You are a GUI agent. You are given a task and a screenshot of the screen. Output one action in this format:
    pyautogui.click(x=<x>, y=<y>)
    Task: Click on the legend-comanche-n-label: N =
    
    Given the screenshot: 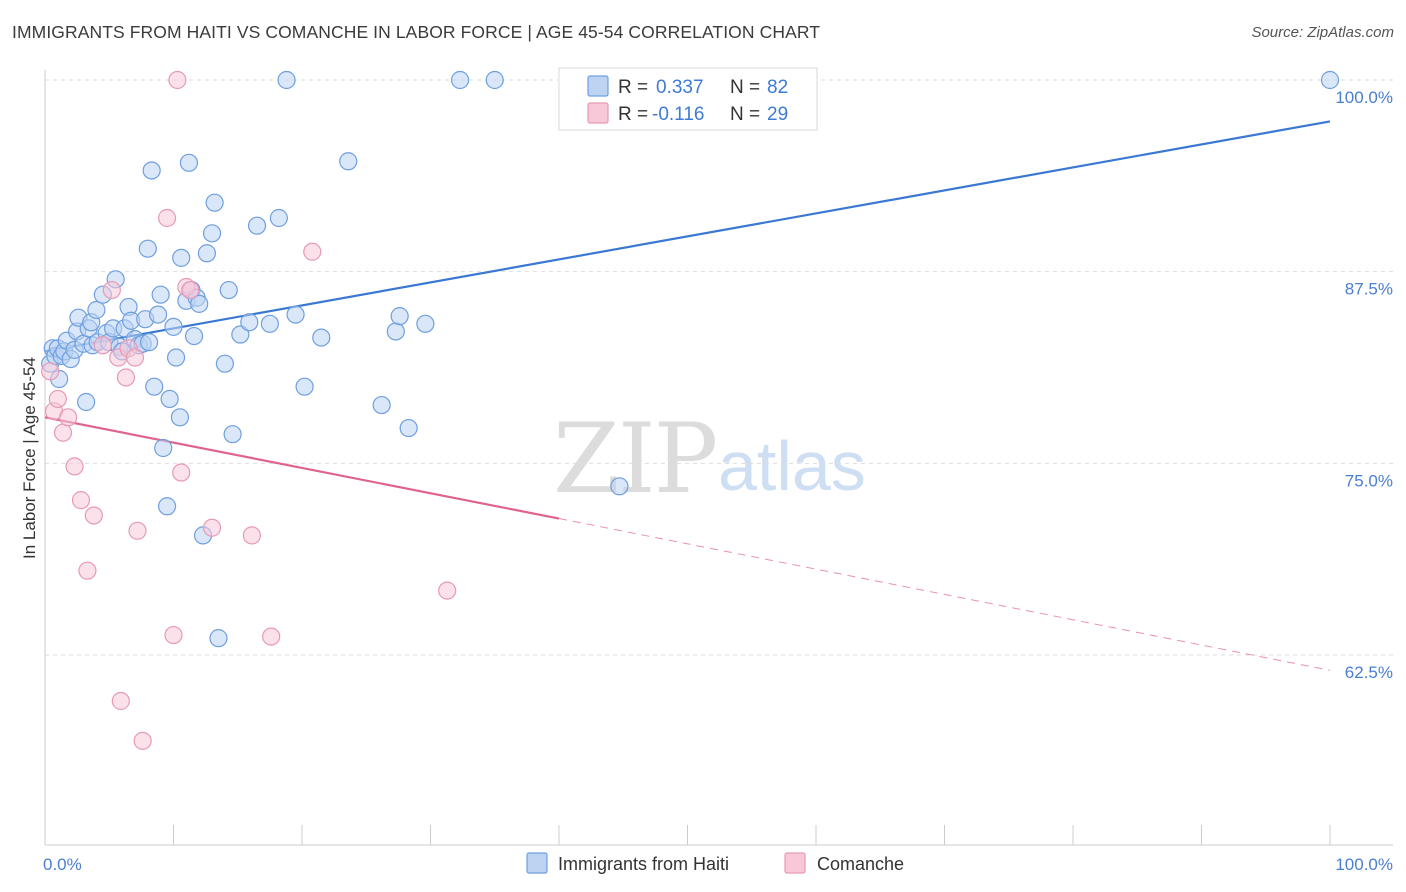 What is the action you would take?
    pyautogui.click(x=745, y=114)
    